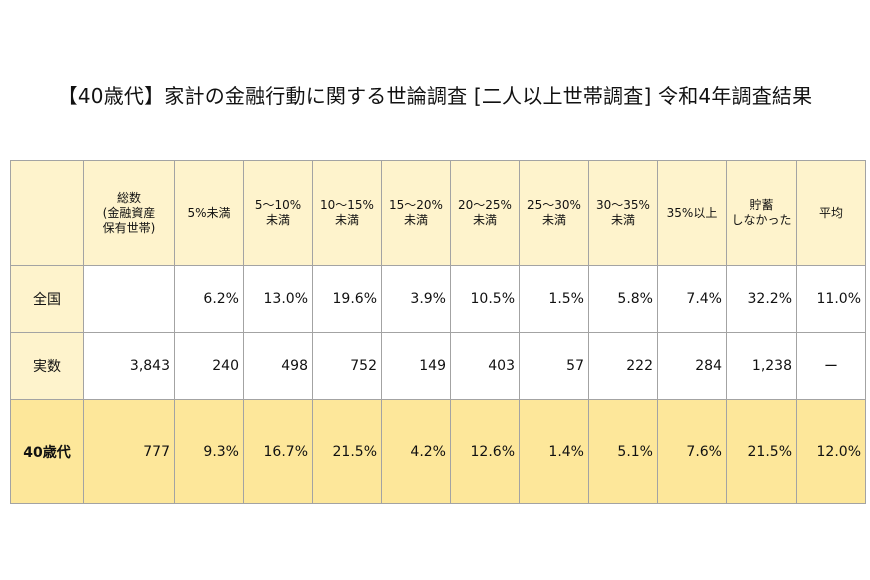 The height and width of the screenshot is (580, 870). I want to click on table-cell: 1.4%, so click(554, 451).